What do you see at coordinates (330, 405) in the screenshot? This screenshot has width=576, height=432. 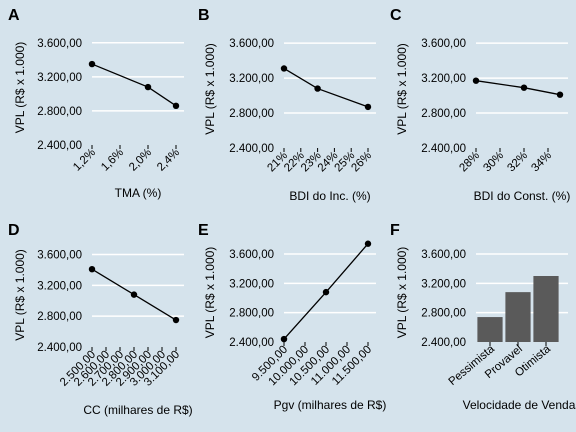 I see `x-axis-label: Pgv (milhares de R$)` at bounding box center [330, 405].